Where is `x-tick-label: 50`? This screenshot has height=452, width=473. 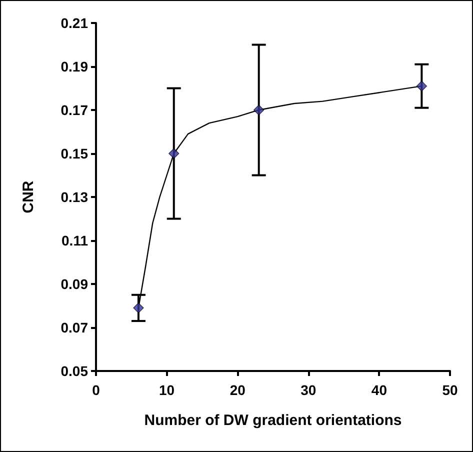
x-tick-label: 50 is located at coordinates (450, 390).